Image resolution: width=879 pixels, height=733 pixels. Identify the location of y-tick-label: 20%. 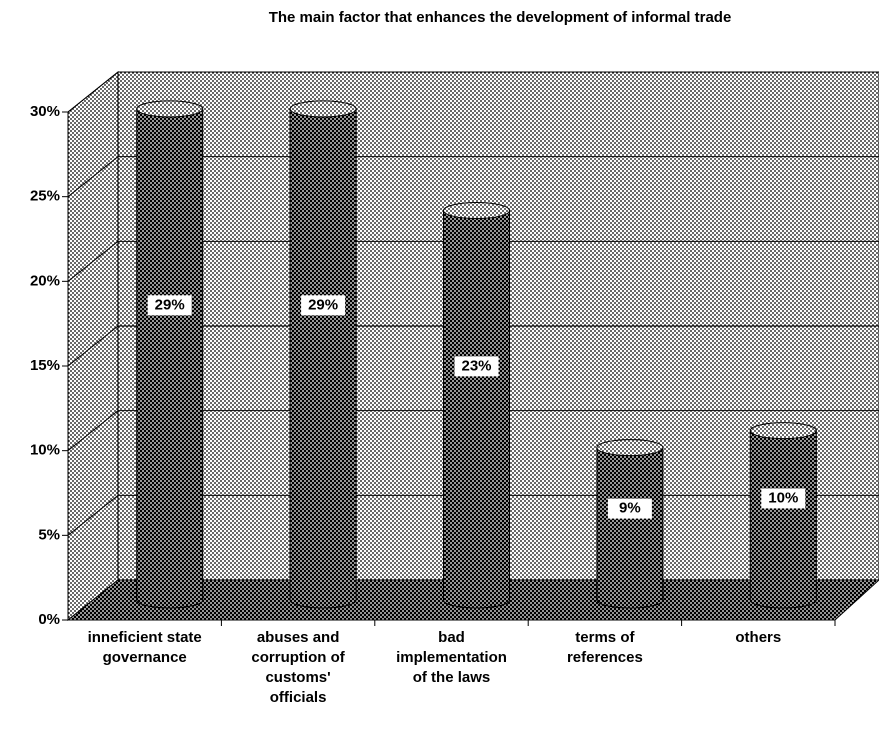
(45, 280).